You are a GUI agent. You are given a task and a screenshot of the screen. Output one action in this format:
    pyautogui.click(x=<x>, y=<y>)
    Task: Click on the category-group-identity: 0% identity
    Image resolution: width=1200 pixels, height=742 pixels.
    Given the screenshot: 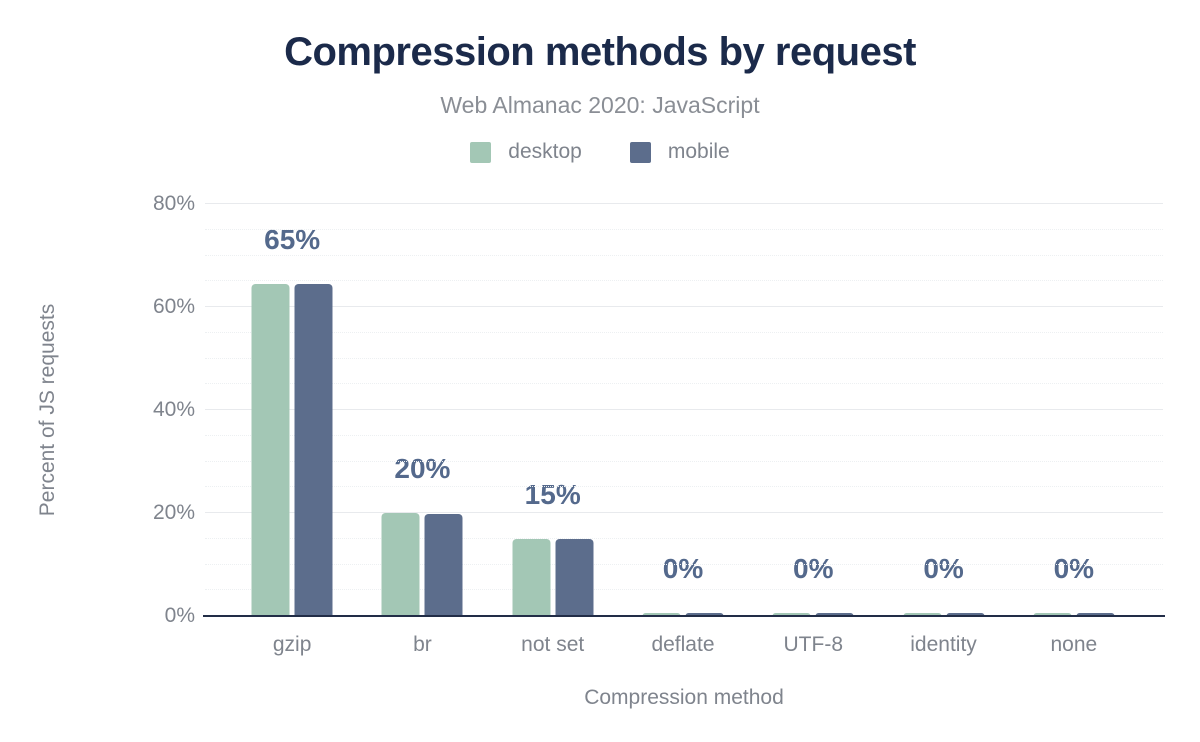 What is the action you would take?
    pyautogui.click(x=943, y=430)
    